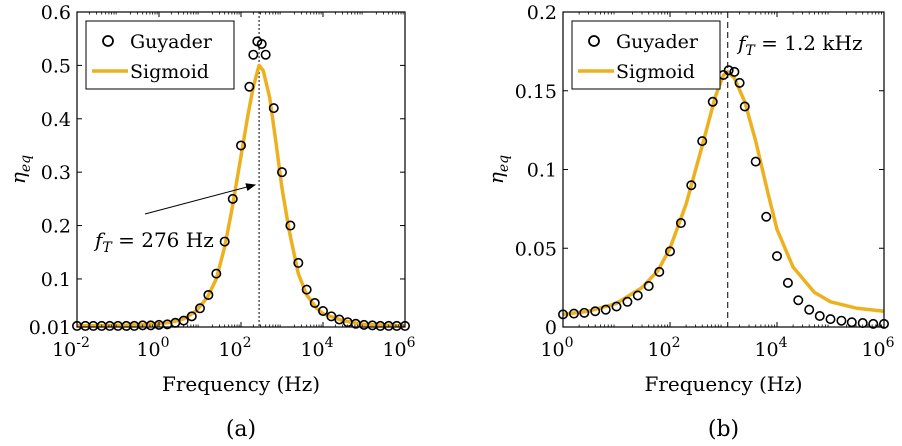 This screenshot has height=446, width=902. Describe the element at coordinates (108, 41) in the screenshot. I see `panel-a-legend-guyader-marker` at that location.